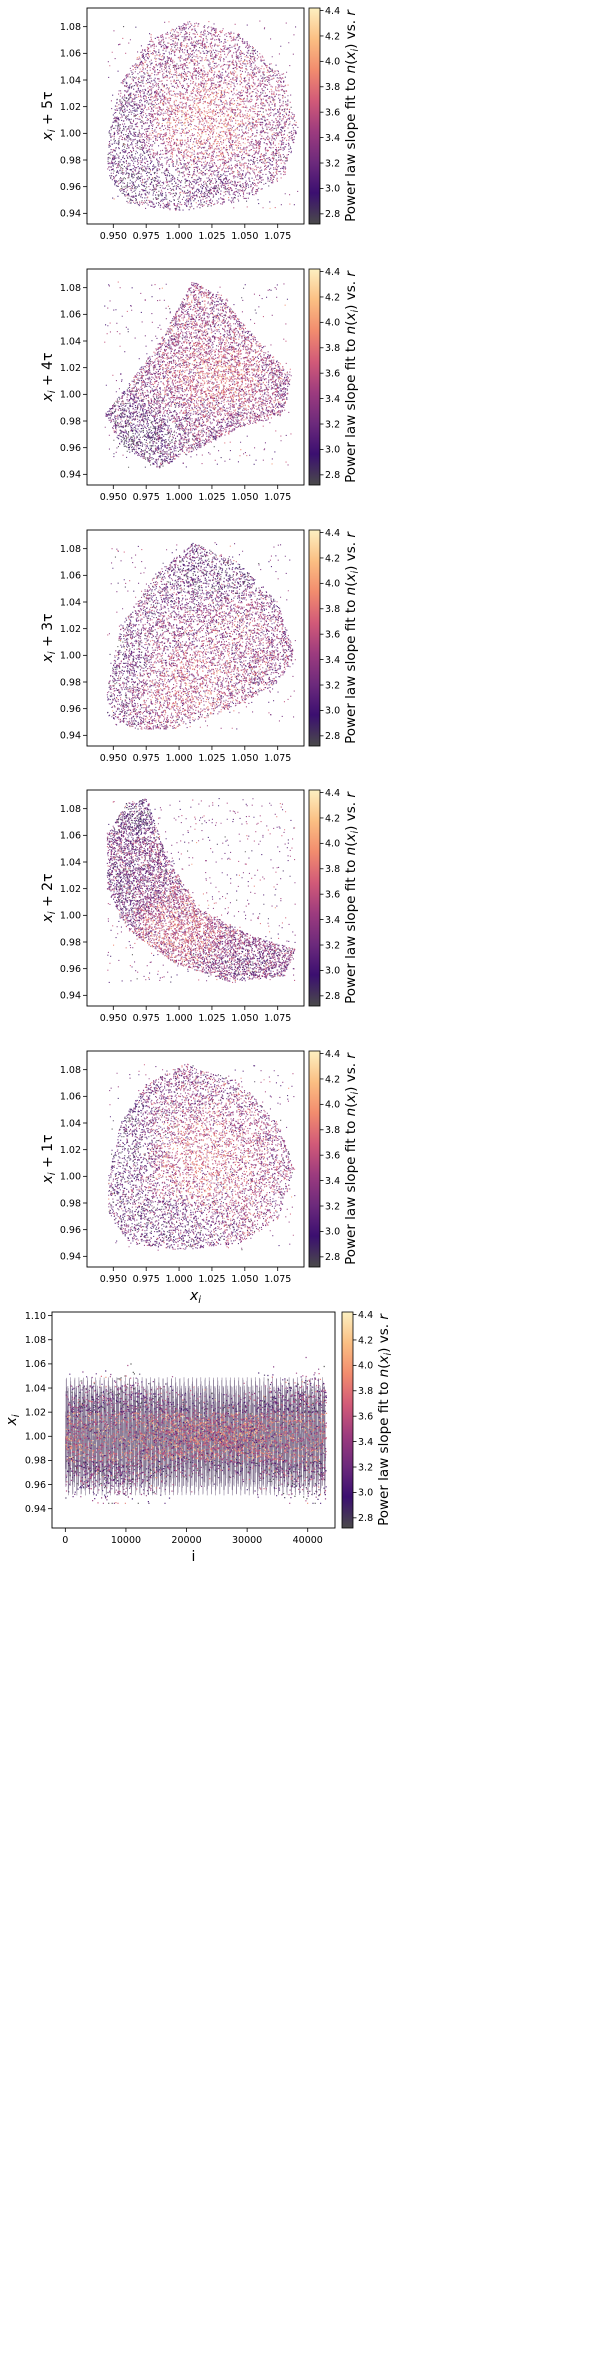 The height and width of the screenshot is (2380, 610). Describe the element at coordinates (16, 1415) in the screenshot. I see `y-label-sub: i` at that location.